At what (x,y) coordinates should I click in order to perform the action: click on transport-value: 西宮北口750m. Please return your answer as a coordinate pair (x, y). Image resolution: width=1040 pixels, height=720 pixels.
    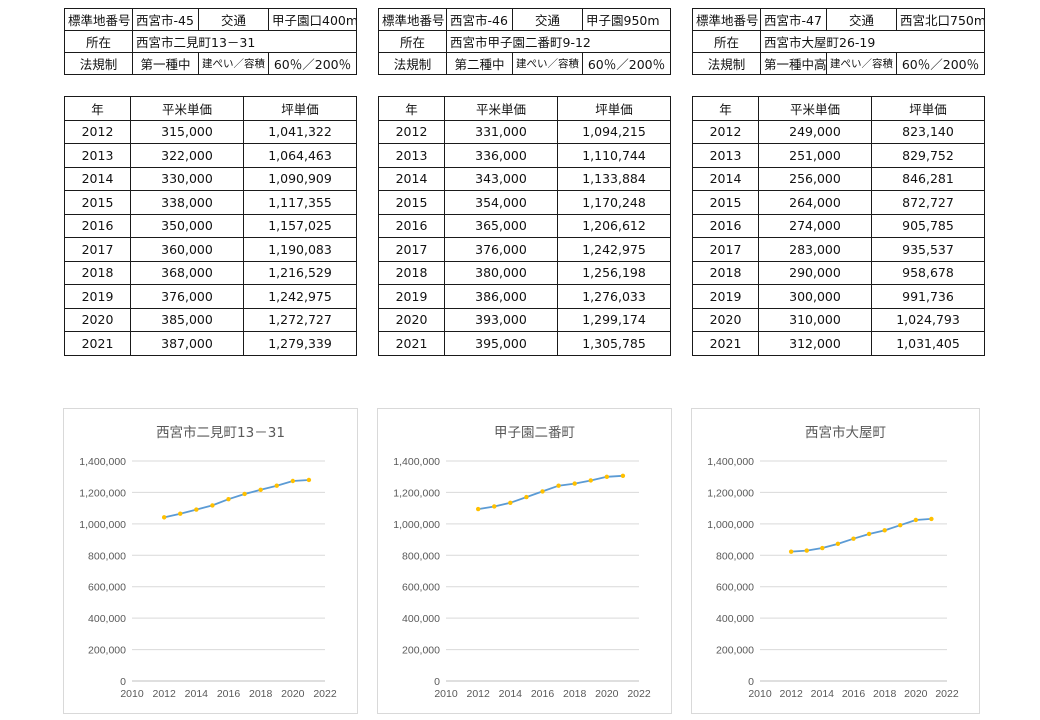
    Looking at the image, I should click on (940, 19).